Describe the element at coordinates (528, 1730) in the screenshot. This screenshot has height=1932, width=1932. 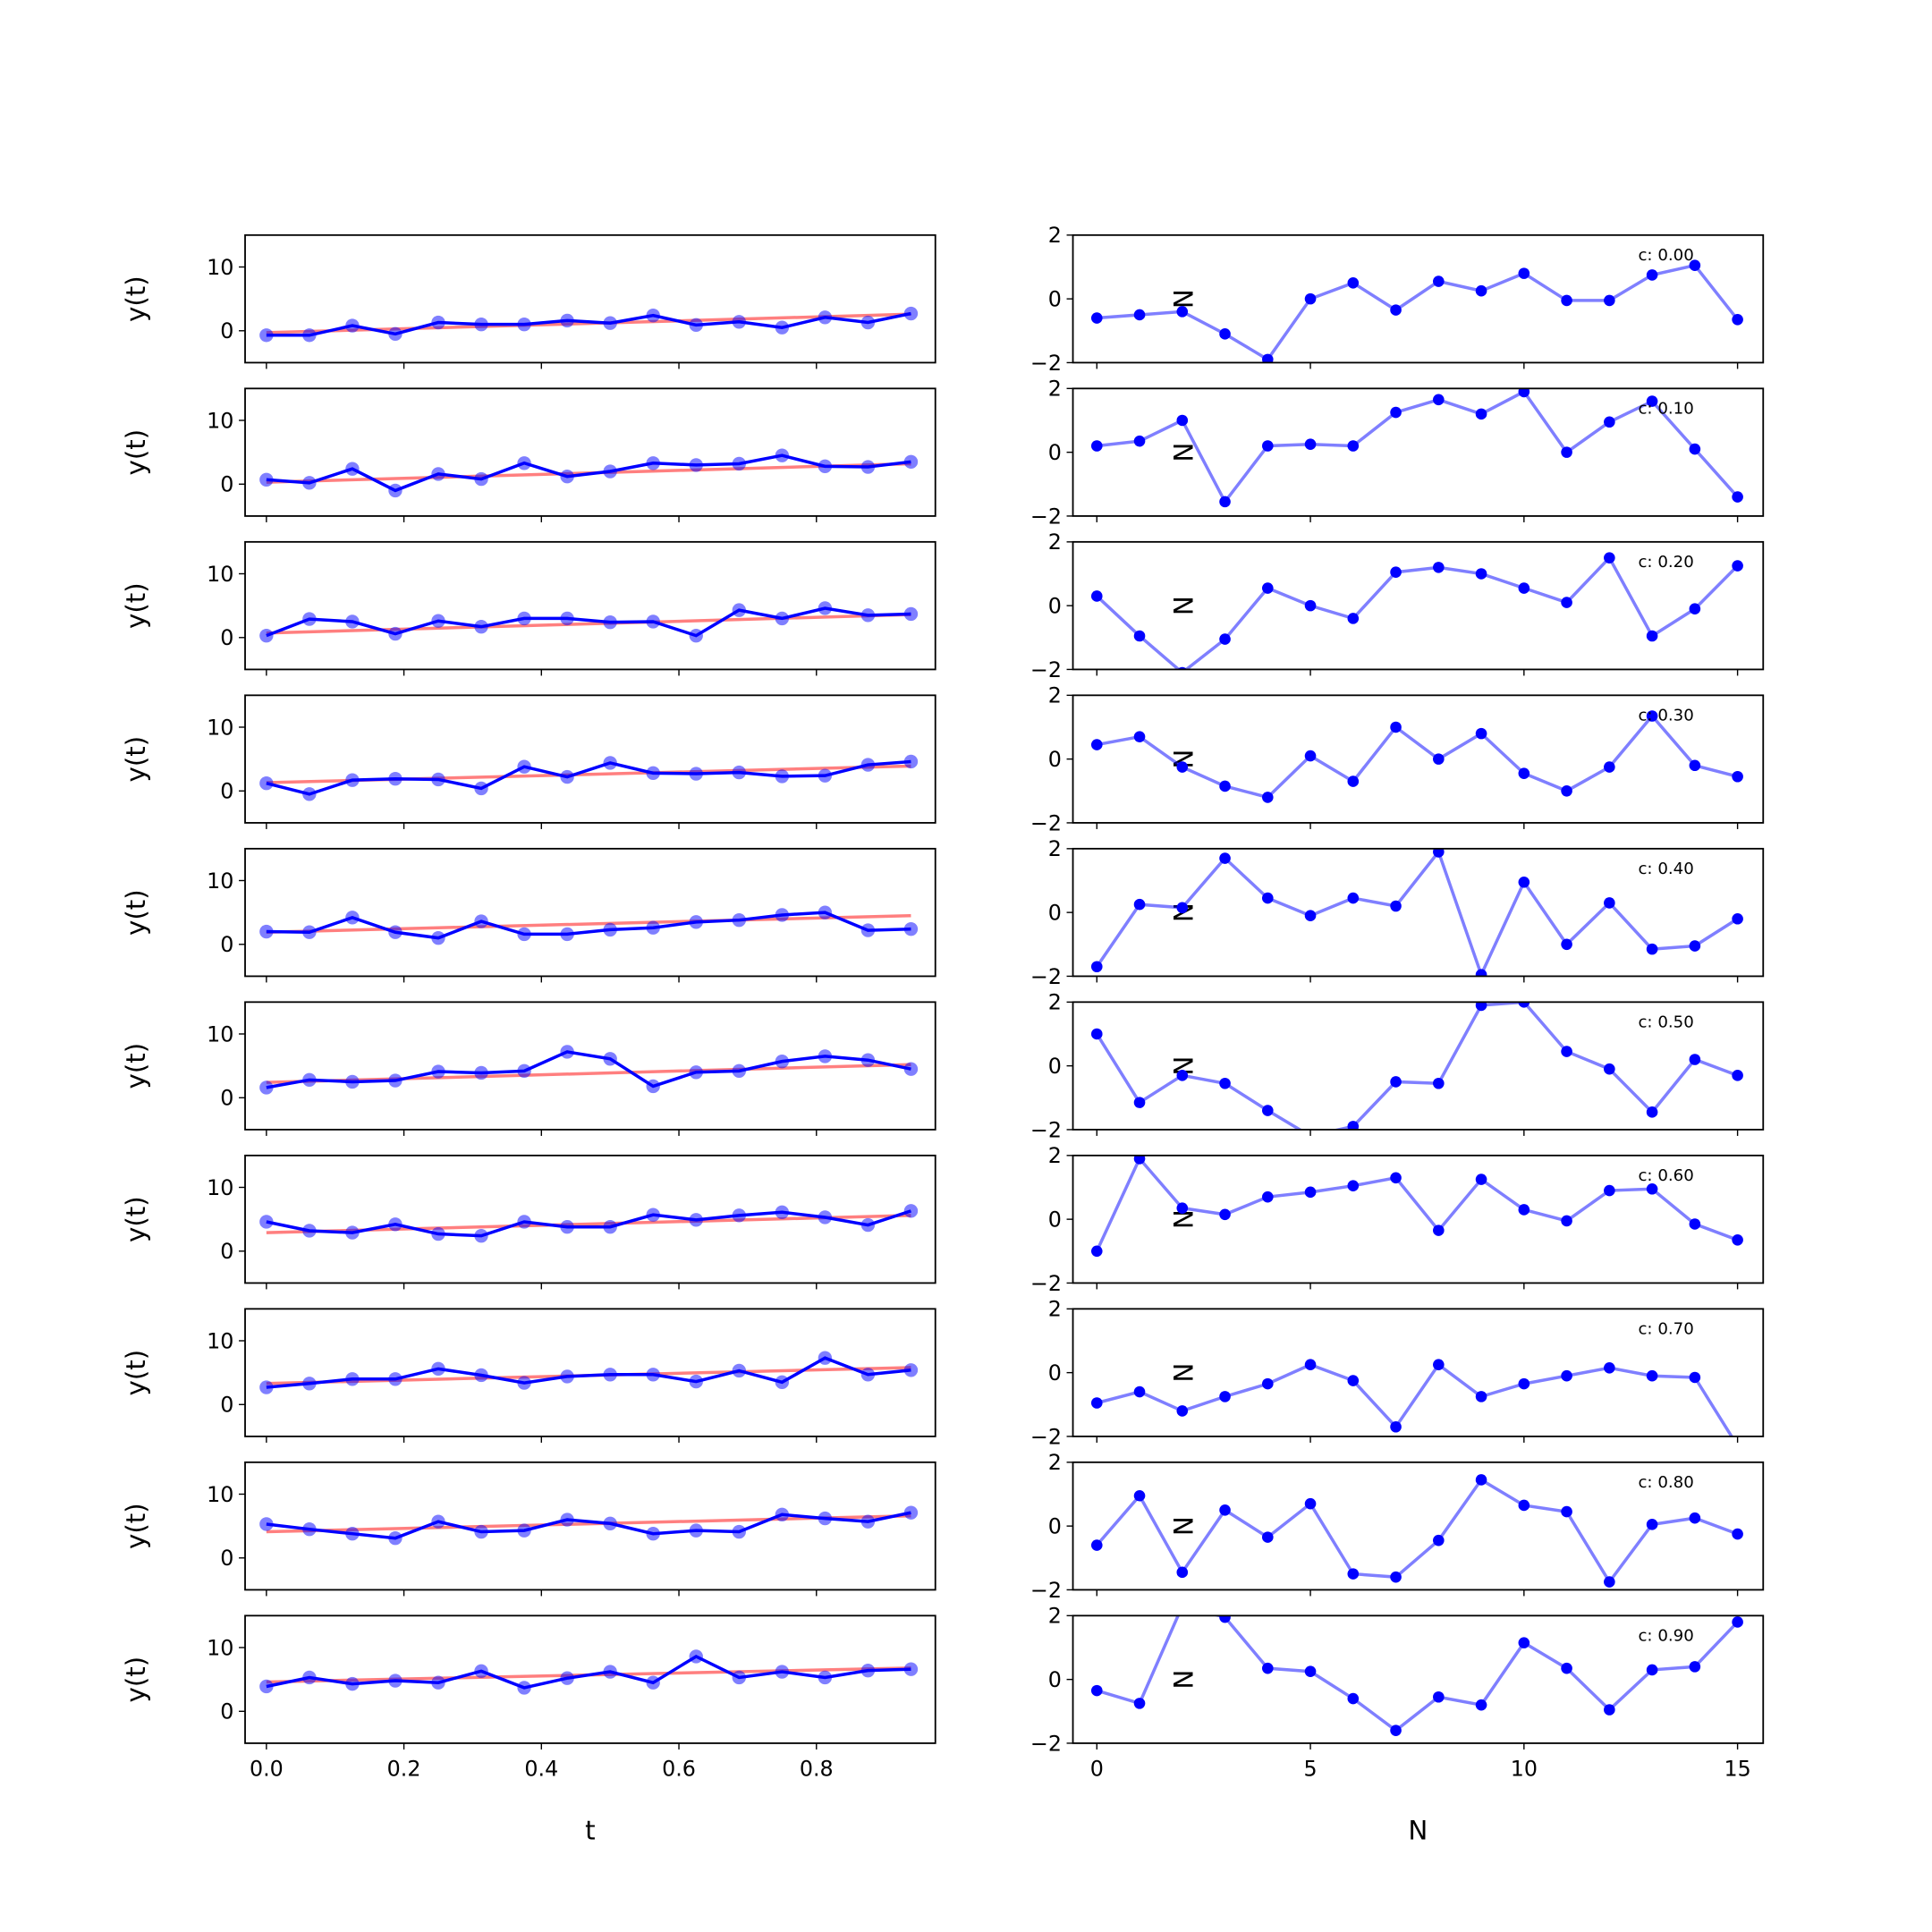
I see `subplot: 0 10 0.0 0.2 0.4 0.6 0.8 y(t) t` at that location.